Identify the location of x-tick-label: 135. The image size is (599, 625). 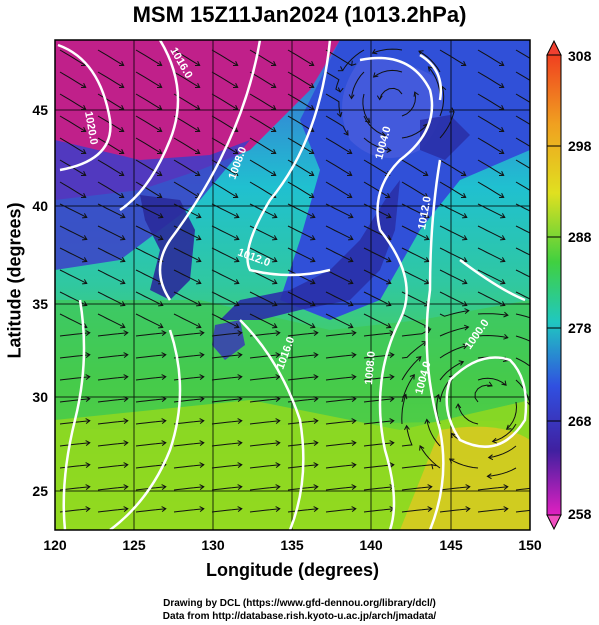
(292, 545).